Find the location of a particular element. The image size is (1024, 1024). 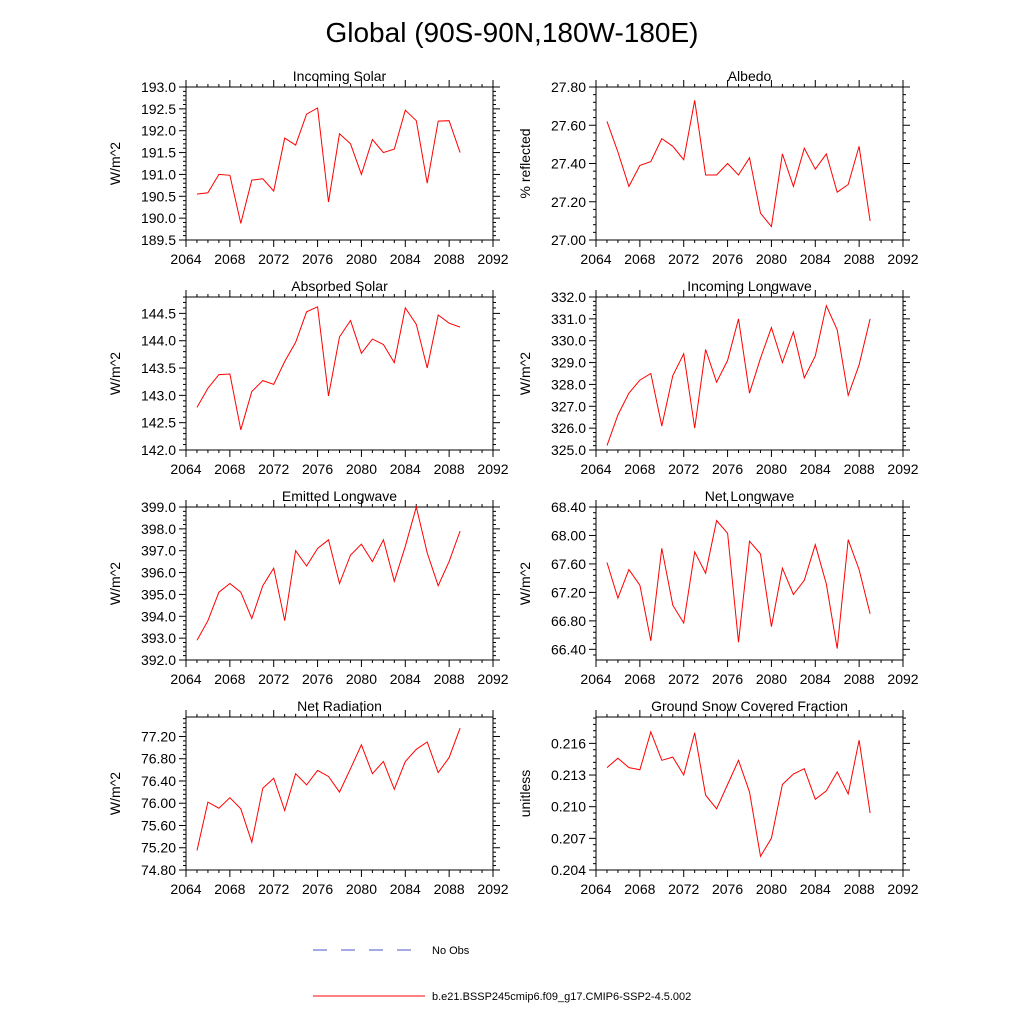

y-tick-label: 144.0 is located at coordinates (158, 341).